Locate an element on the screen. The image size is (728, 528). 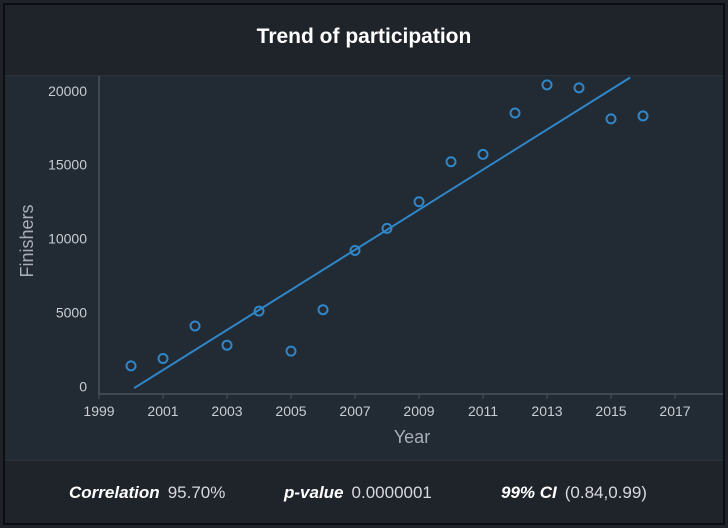
y-axis-title: Finishers is located at coordinates (27, 240).